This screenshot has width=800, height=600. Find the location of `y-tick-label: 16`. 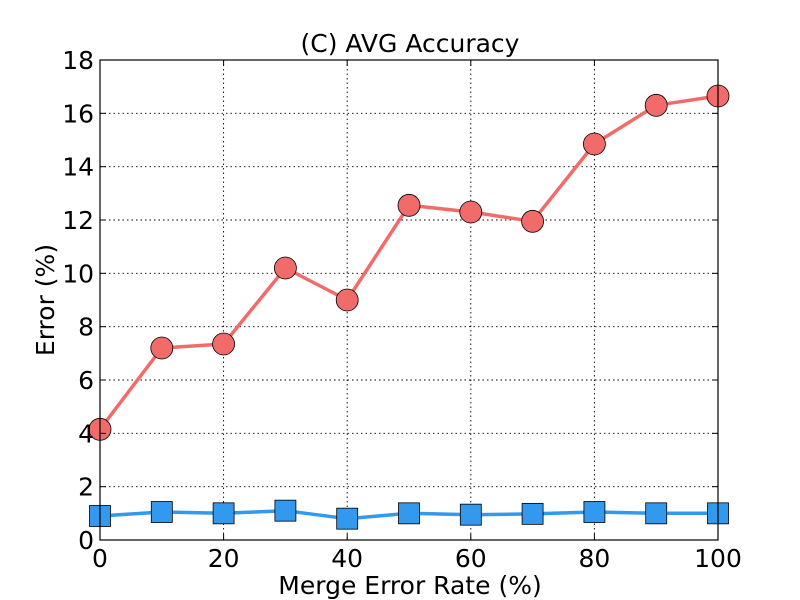

y-tick-label: 16 is located at coordinates (78, 113).